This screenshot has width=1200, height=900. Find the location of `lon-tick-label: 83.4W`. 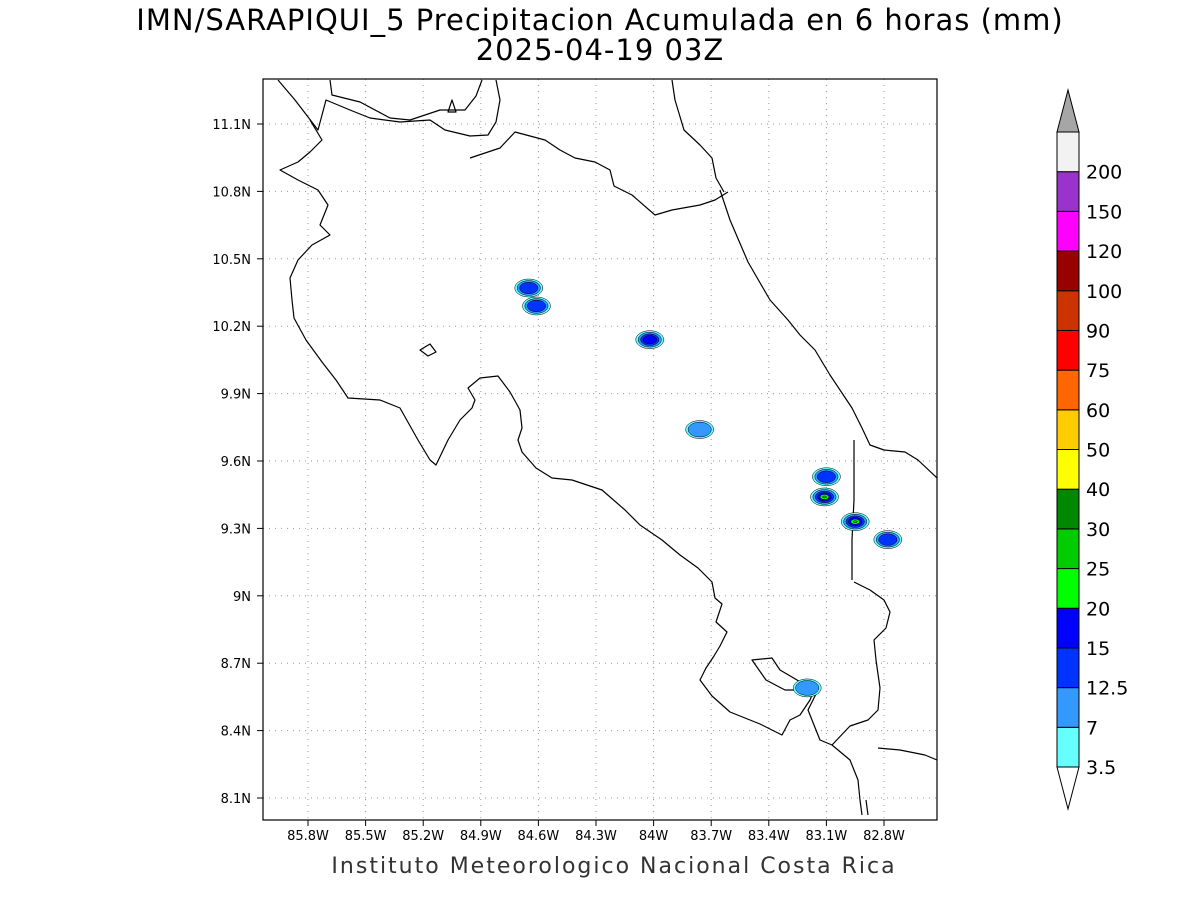

lon-tick-label: 83.4W is located at coordinates (769, 836).